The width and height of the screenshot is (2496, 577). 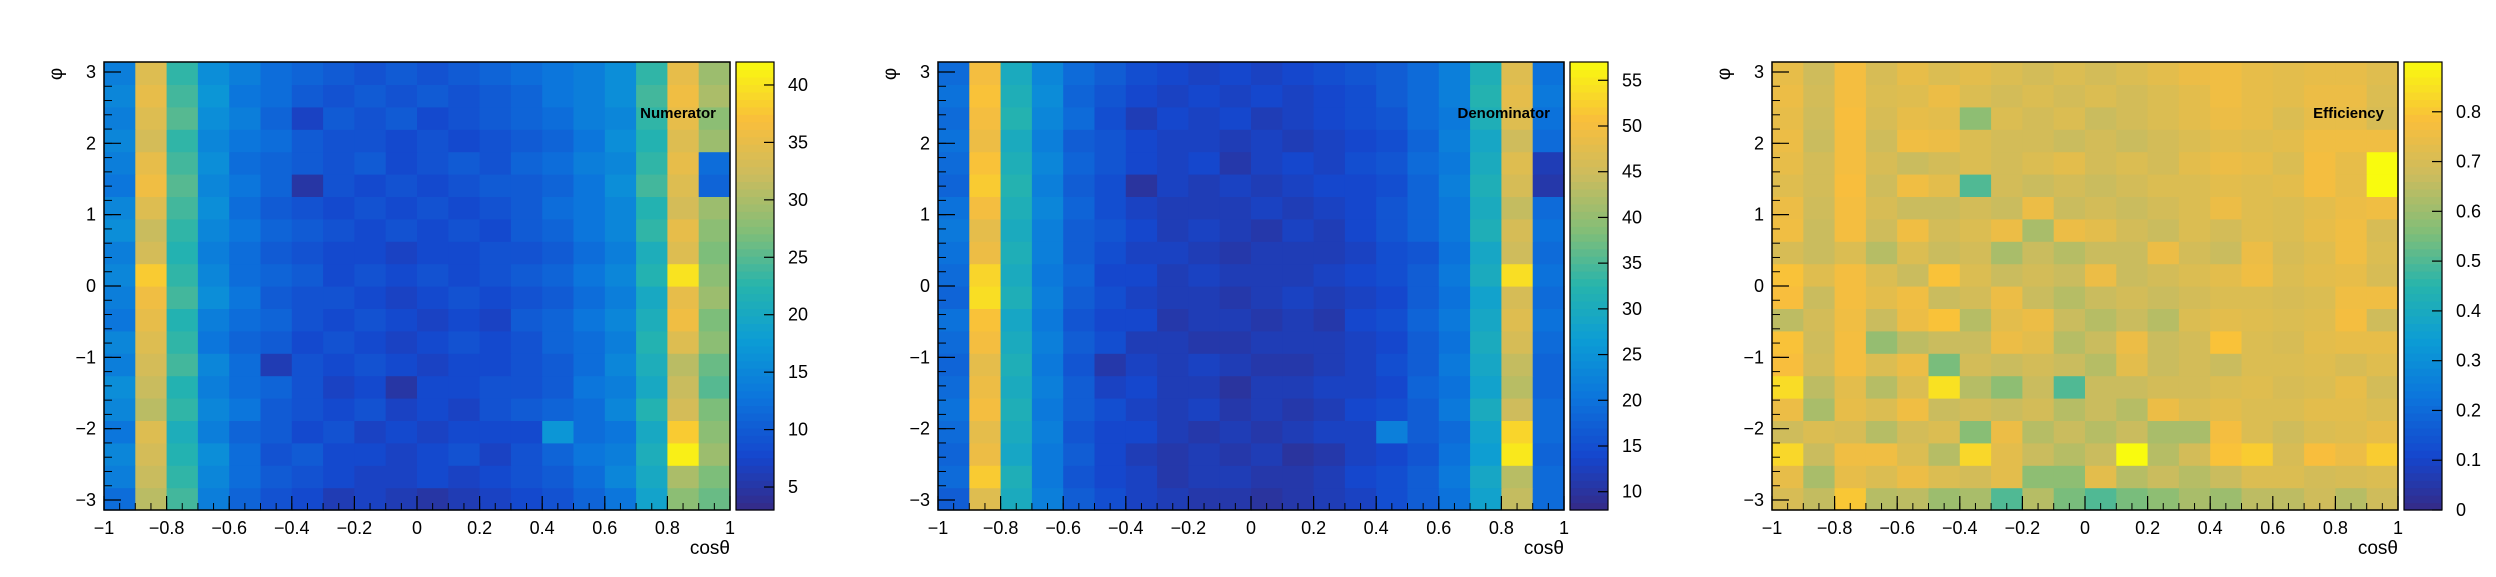 I want to click on x-tick-label: 0.4, so click(x=542, y=528).